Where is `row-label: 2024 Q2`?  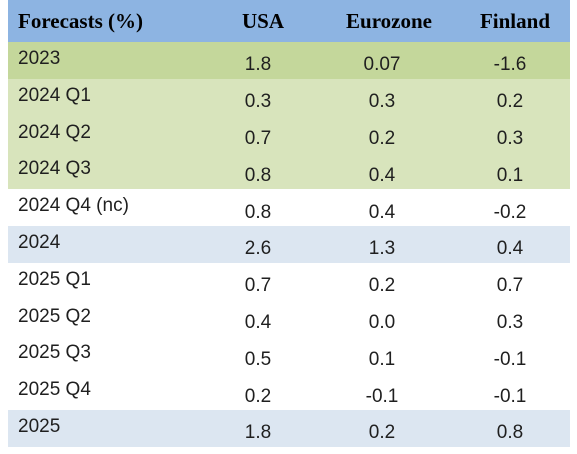 row-label: 2024 Q2 is located at coordinates (54, 132).